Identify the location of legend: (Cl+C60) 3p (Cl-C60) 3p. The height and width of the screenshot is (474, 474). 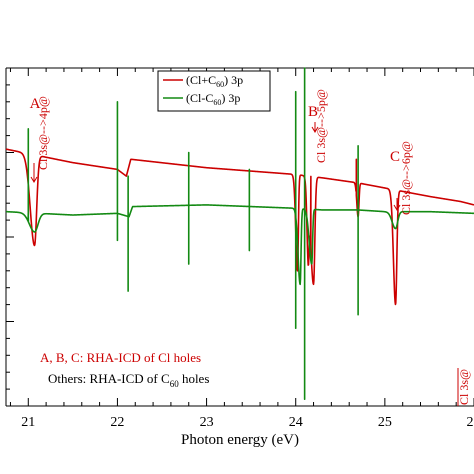
(214, 91).